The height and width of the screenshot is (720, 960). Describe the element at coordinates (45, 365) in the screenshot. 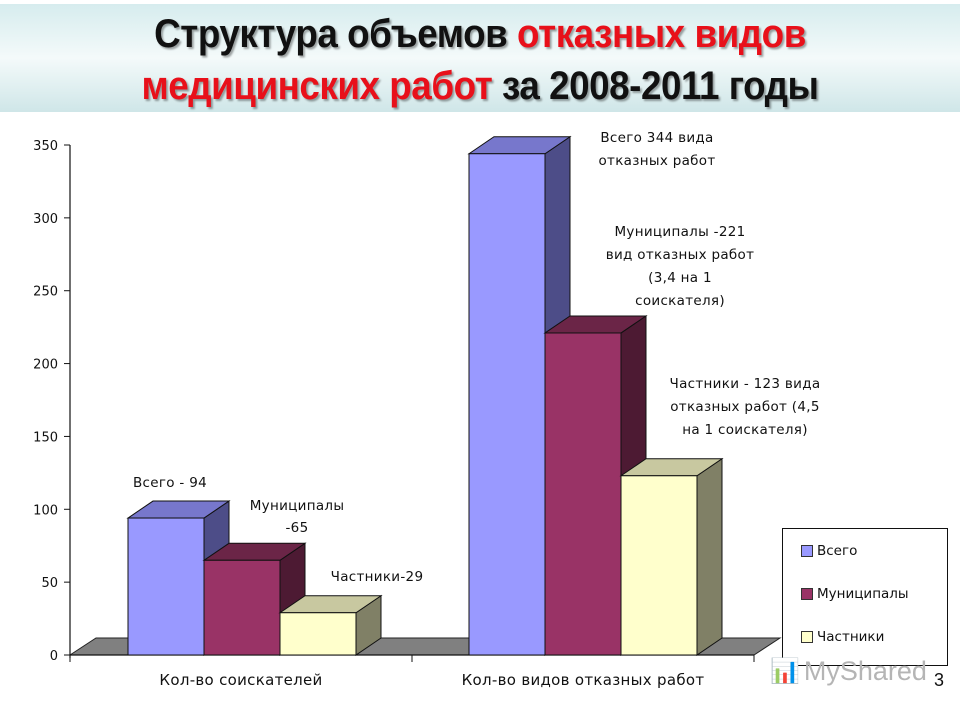

I see `y-tick-label: 200` at that location.